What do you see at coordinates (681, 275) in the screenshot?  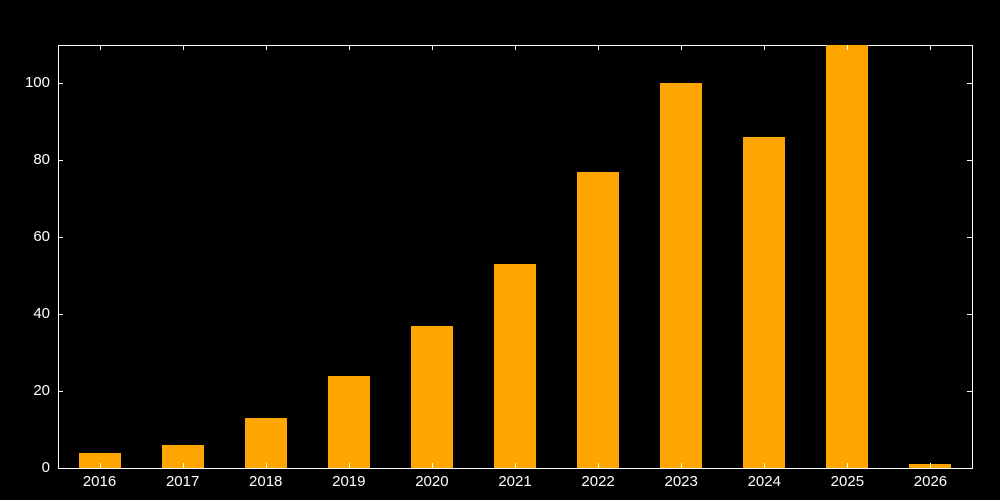 I see `bar-2023` at bounding box center [681, 275].